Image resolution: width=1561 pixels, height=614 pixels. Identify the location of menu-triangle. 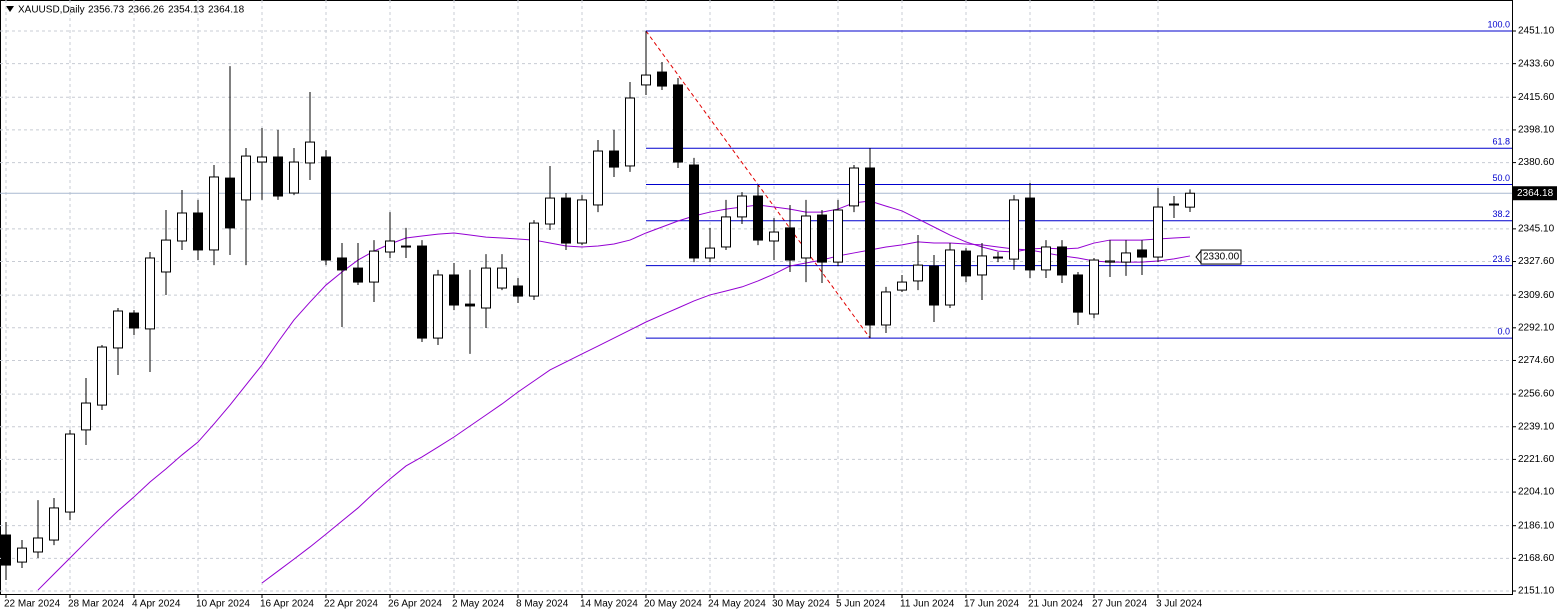
(10, 9).